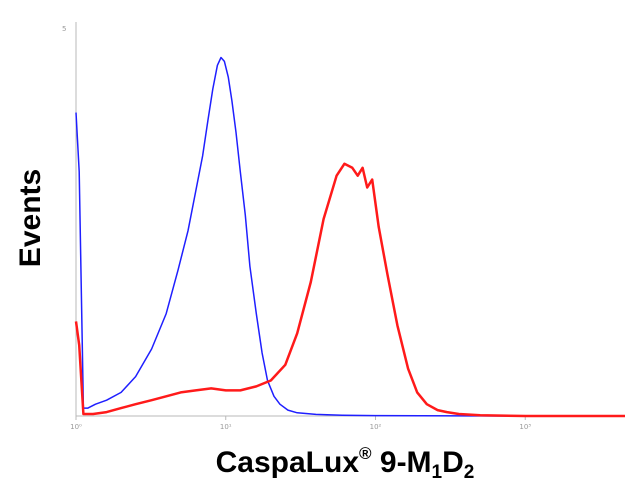  What do you see at coordinates (76, 427) in the screenshot?
I see `x-tick-label: 10⁰` at bounding box center [76, 427].